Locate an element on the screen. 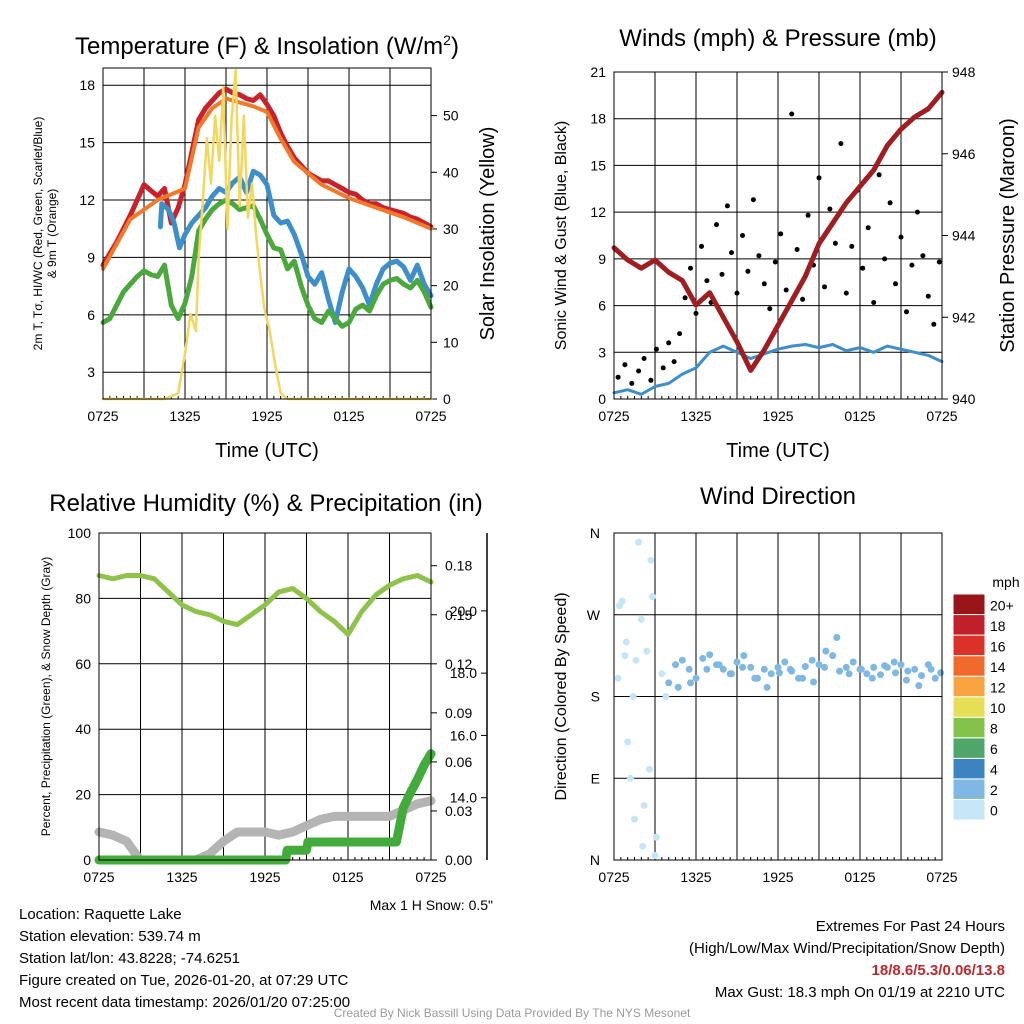 This screenshot has height=1024, width=1024. rh-y-tick-label: 20 is located at coordinates (83, 795).